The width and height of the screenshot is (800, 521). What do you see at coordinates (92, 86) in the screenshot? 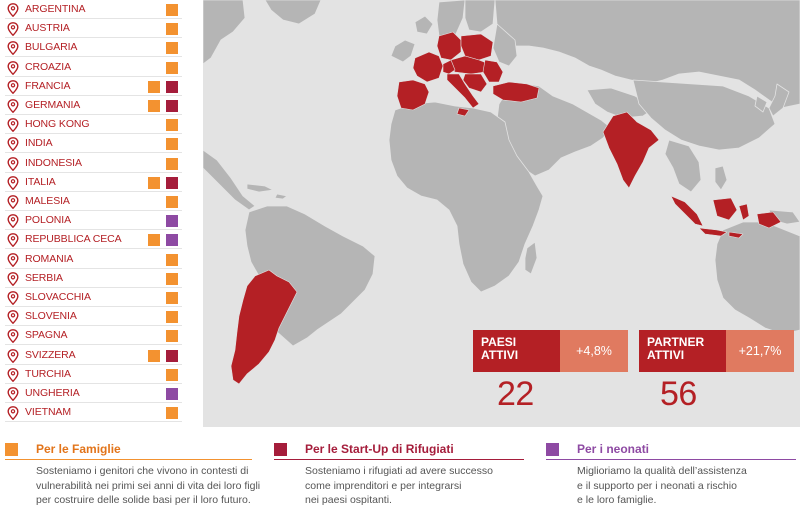
I see `country-row: FRANCIA` at bounding box center [92, 86].